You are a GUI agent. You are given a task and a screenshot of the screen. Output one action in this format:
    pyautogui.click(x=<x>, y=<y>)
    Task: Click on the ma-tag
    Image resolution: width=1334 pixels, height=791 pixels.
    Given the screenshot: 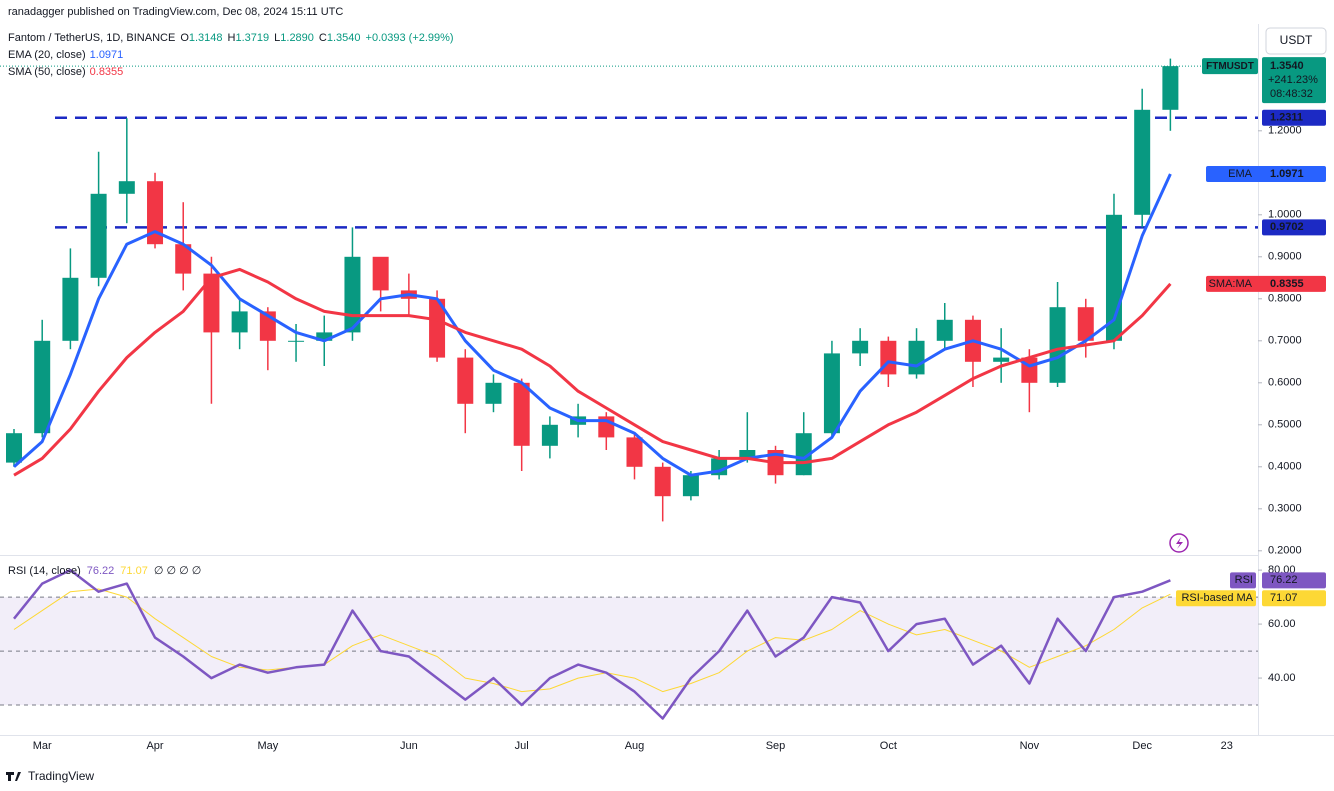 What is the action you would take?
    pyautogui.click(x=1266, y=283)
    